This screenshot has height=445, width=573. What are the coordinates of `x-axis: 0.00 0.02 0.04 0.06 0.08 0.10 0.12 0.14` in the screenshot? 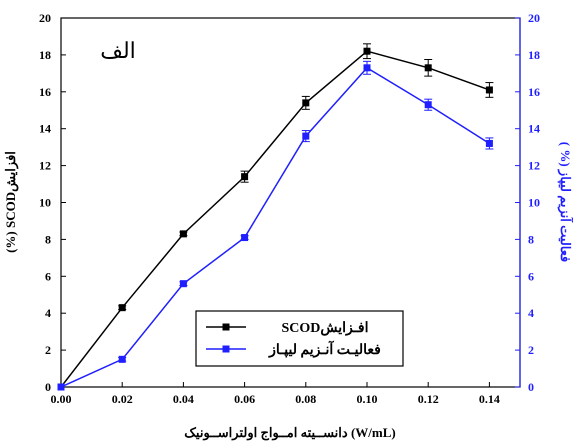 It's located at (275, 394).